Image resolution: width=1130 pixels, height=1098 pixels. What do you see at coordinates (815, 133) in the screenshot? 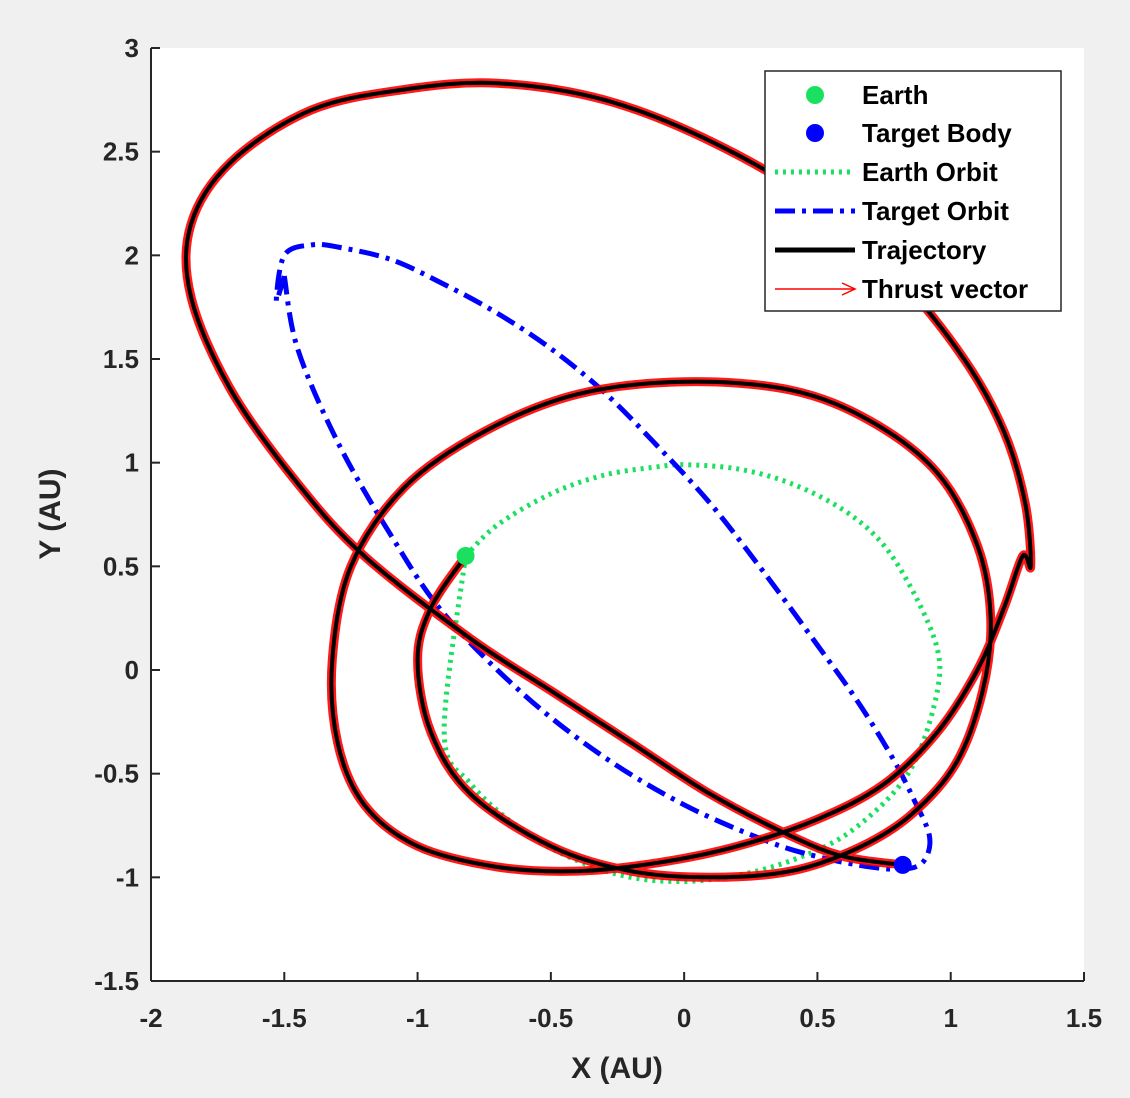
I see `legend-target-body-marker` at bounding box center [815, 133].